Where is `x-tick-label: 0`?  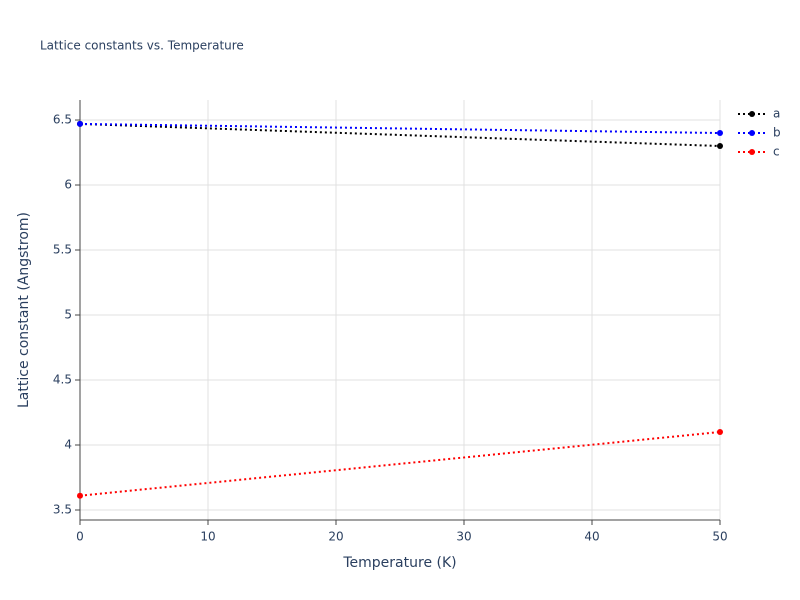
x-tick-label: 0 is located at coordinates (80, 537).